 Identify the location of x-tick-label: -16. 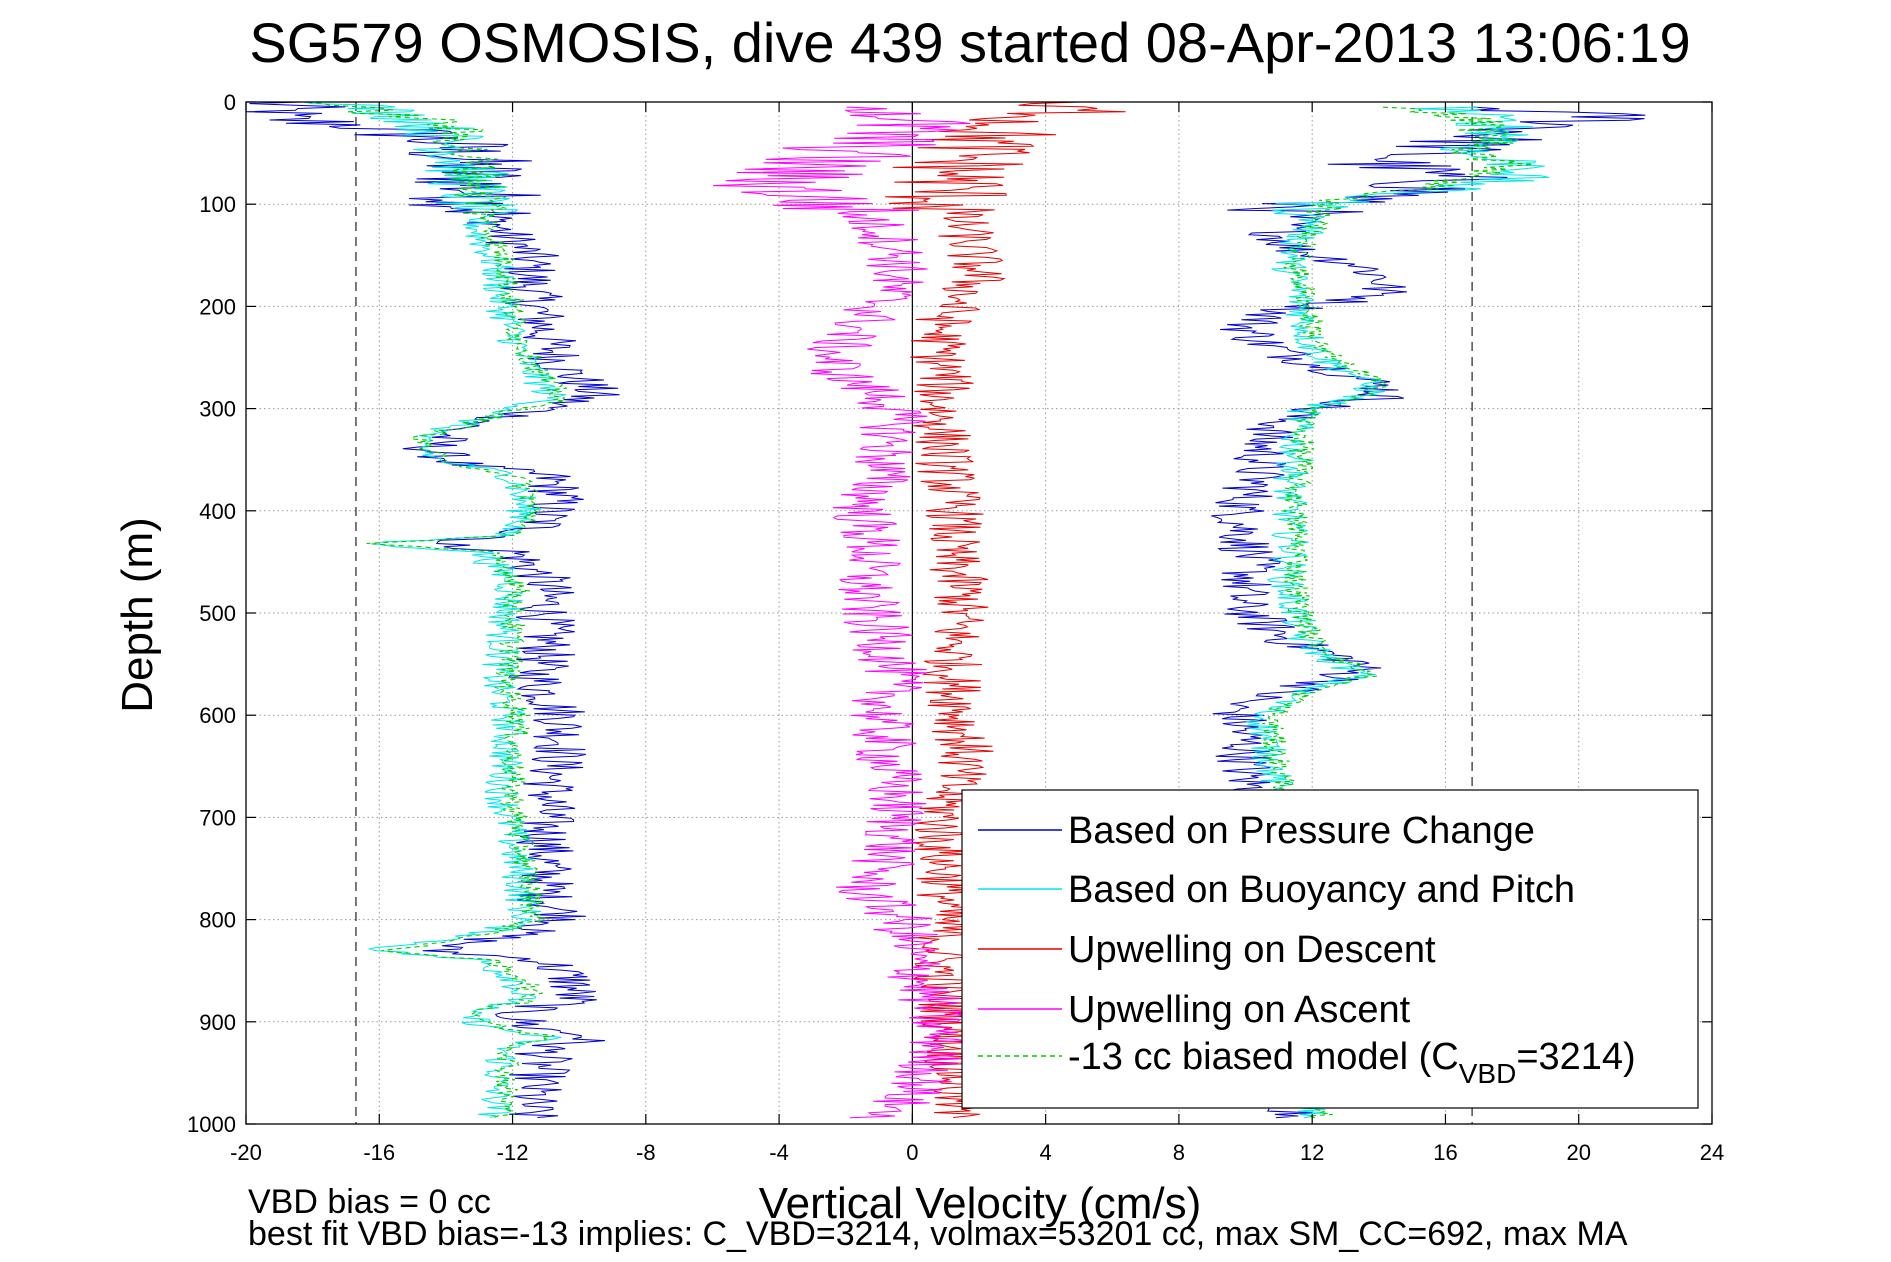
(379, 1152).